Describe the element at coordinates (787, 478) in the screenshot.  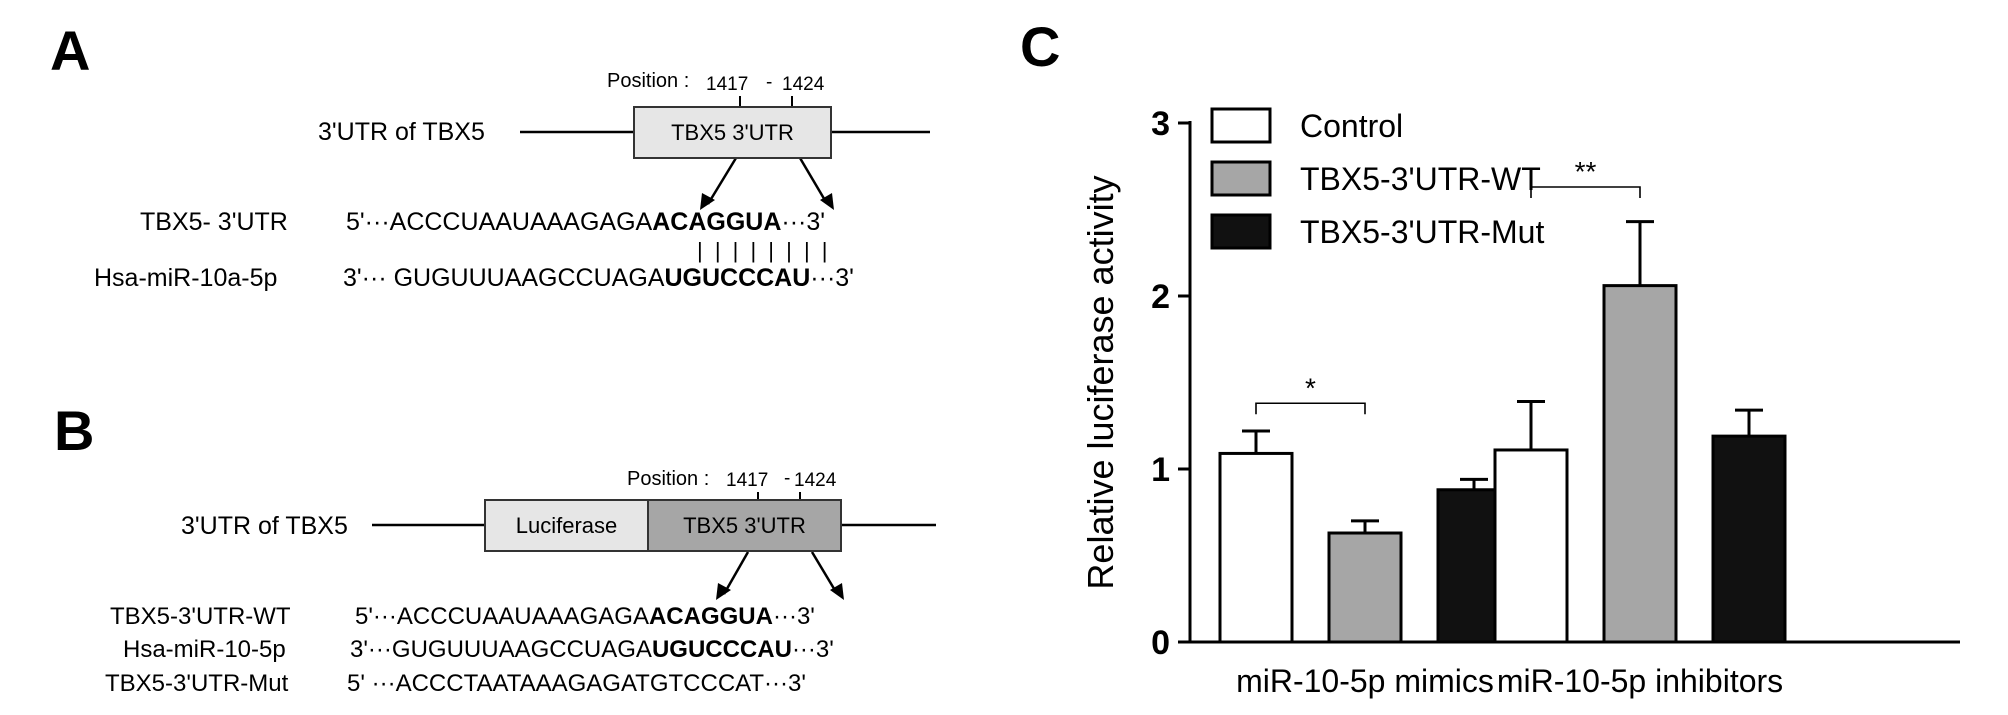
I see `panel-b-pos-sep: -` at that location.